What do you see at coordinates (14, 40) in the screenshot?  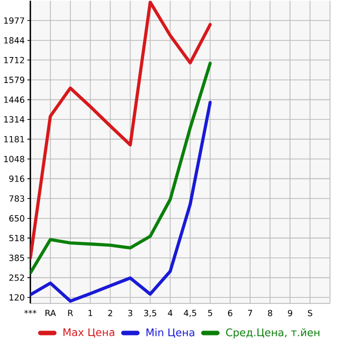 I see `y-tick-label: 1844` at bounding box center [14, 40].